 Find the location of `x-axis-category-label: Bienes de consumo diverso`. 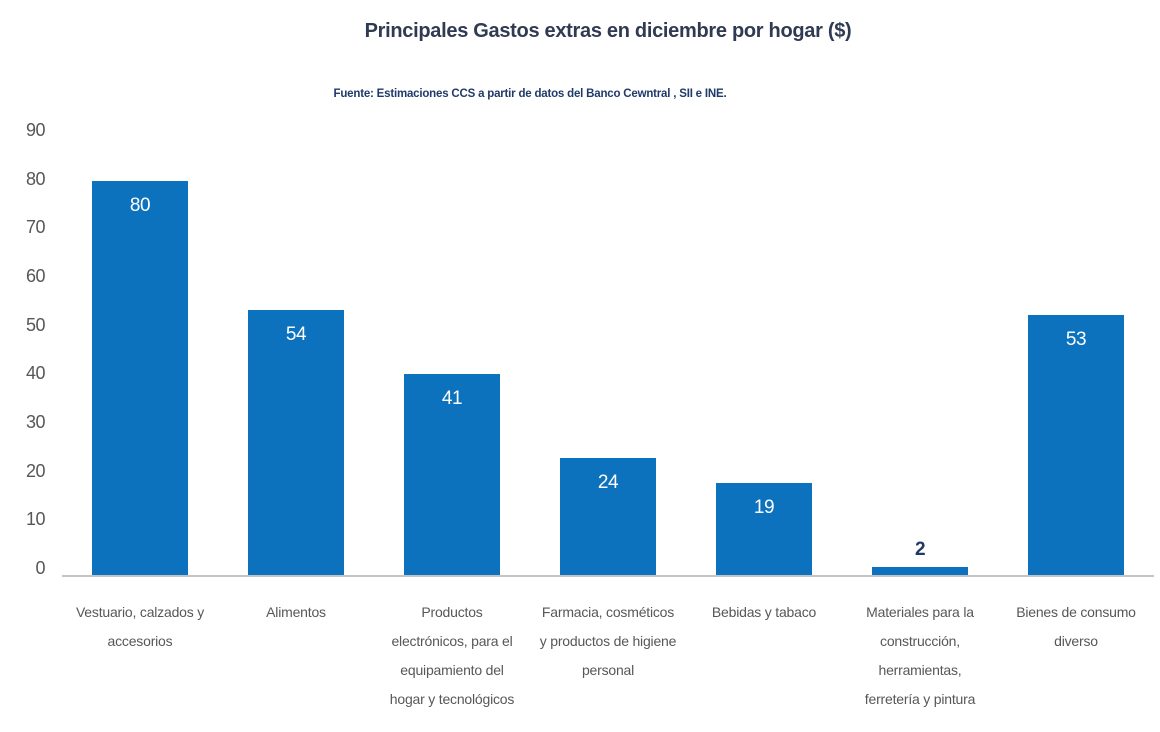

x-axis-category-label: Bienes de consumo diverso is located at coordinates (1076, 626).